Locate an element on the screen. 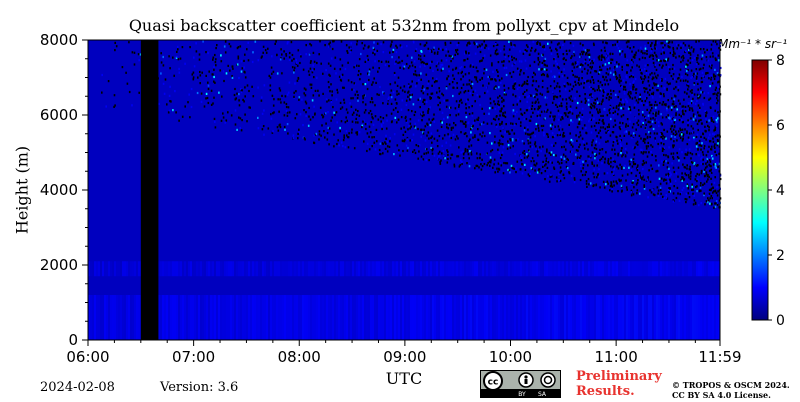 The height and width of the screenshot is (402, 800). x-tick-label: 11:59 is located at coordinates (719, 357).